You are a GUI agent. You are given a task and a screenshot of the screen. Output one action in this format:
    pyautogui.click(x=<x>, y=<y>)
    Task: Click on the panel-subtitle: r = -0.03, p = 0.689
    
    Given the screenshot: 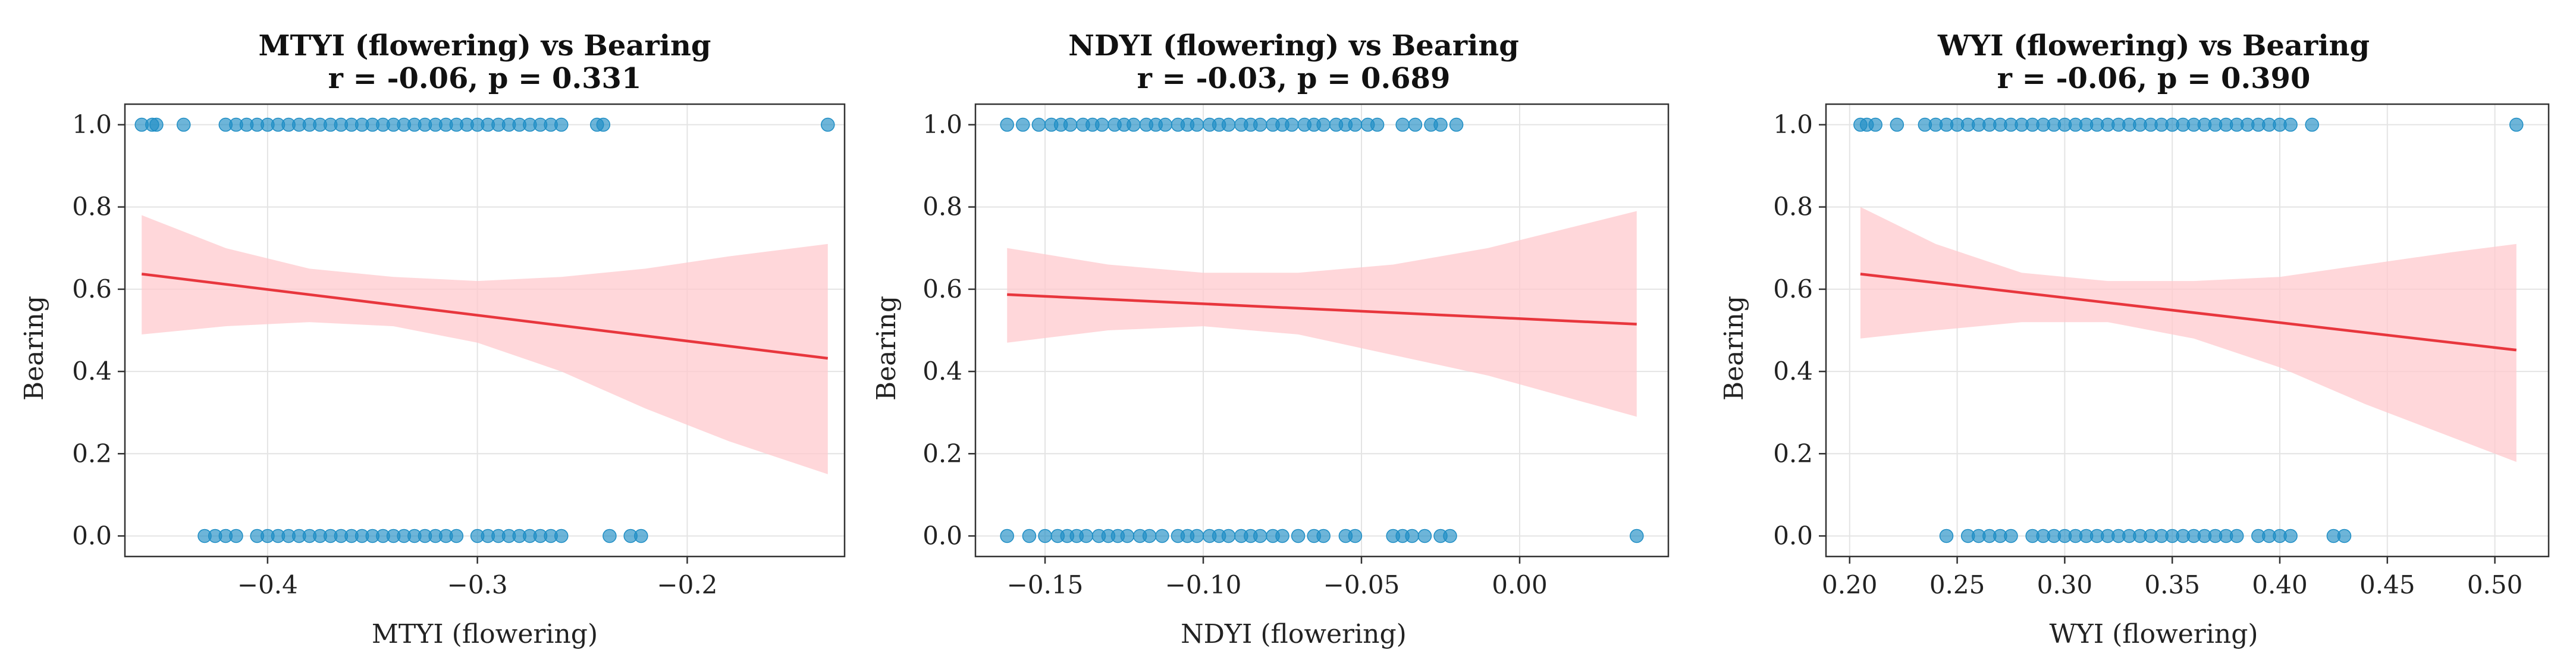 What is the action you would take?
    pyautogui.click(x=1294, y=78)
    